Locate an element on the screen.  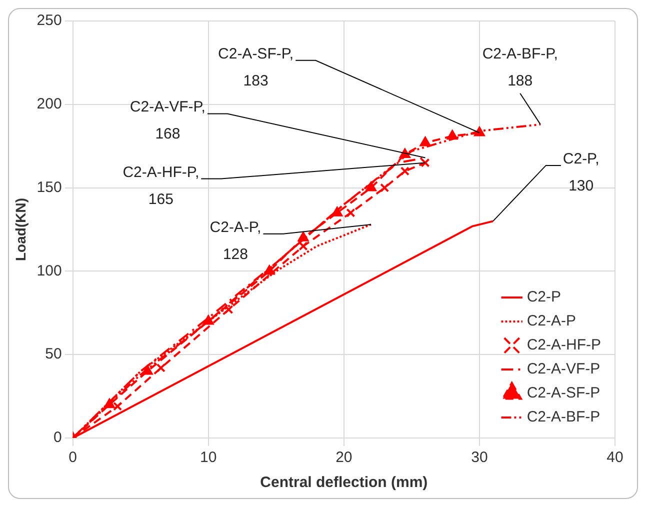
legend-label: C2-A-VF-P is located at coordinates (563, 369).